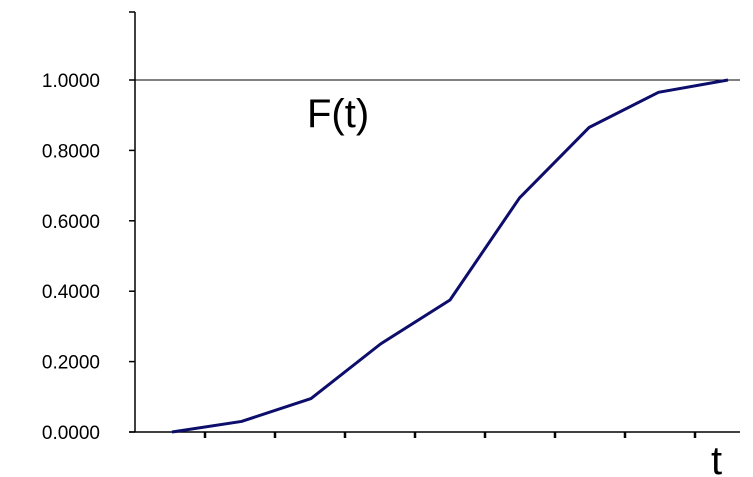  I want to click on y-axis: 0.0000 0.2000 0.4000 0.6000 0.8000 1.0000, so click(89, 227).